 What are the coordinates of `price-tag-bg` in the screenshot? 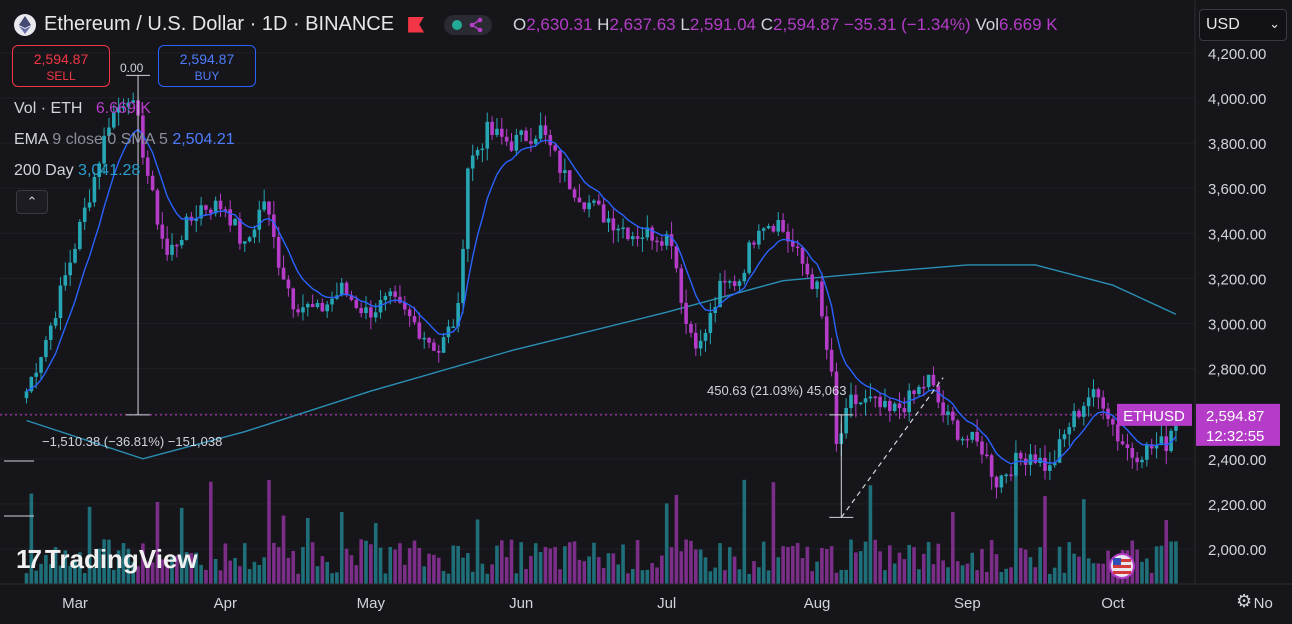 It's located at (1238, 424).